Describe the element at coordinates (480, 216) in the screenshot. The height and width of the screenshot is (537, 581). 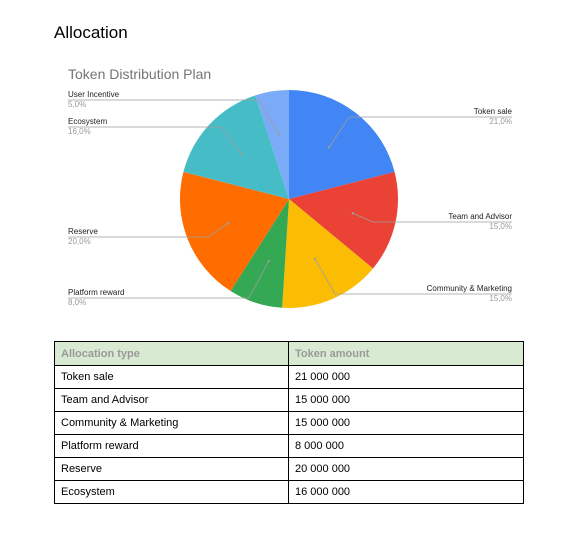
I see `slice-label-team-and-advisor: Team and Advisor` at that location.